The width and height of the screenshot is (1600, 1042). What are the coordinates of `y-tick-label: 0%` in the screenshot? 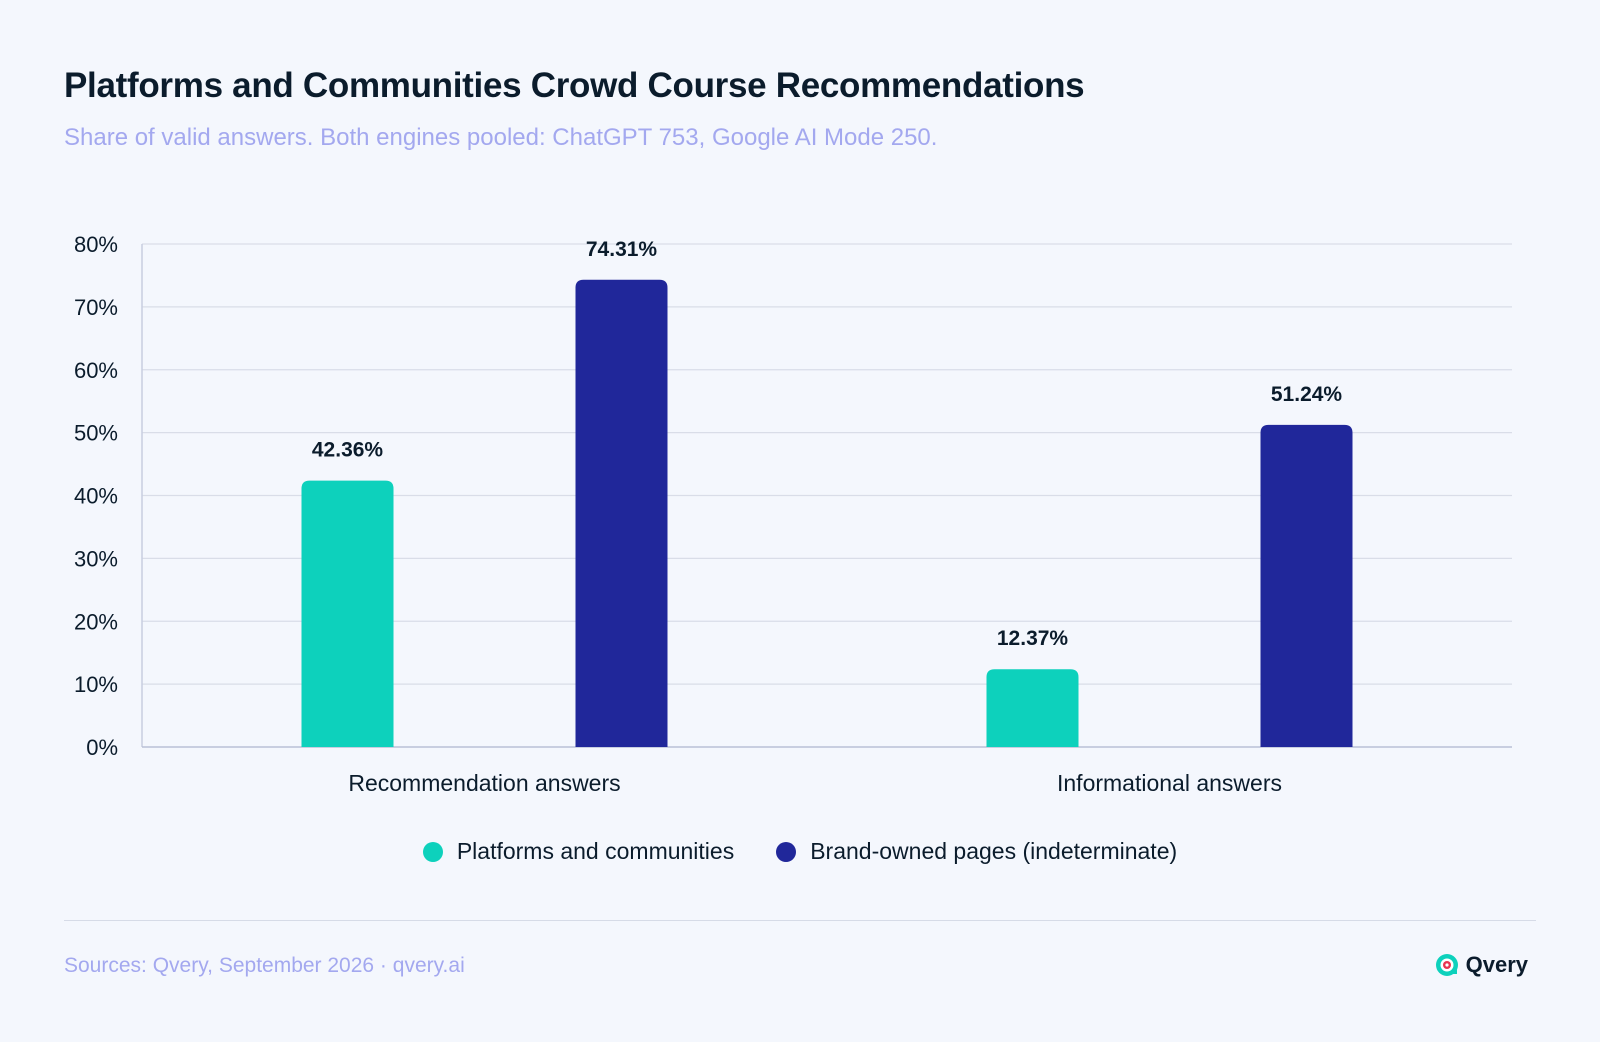 It's located at (102, 747).